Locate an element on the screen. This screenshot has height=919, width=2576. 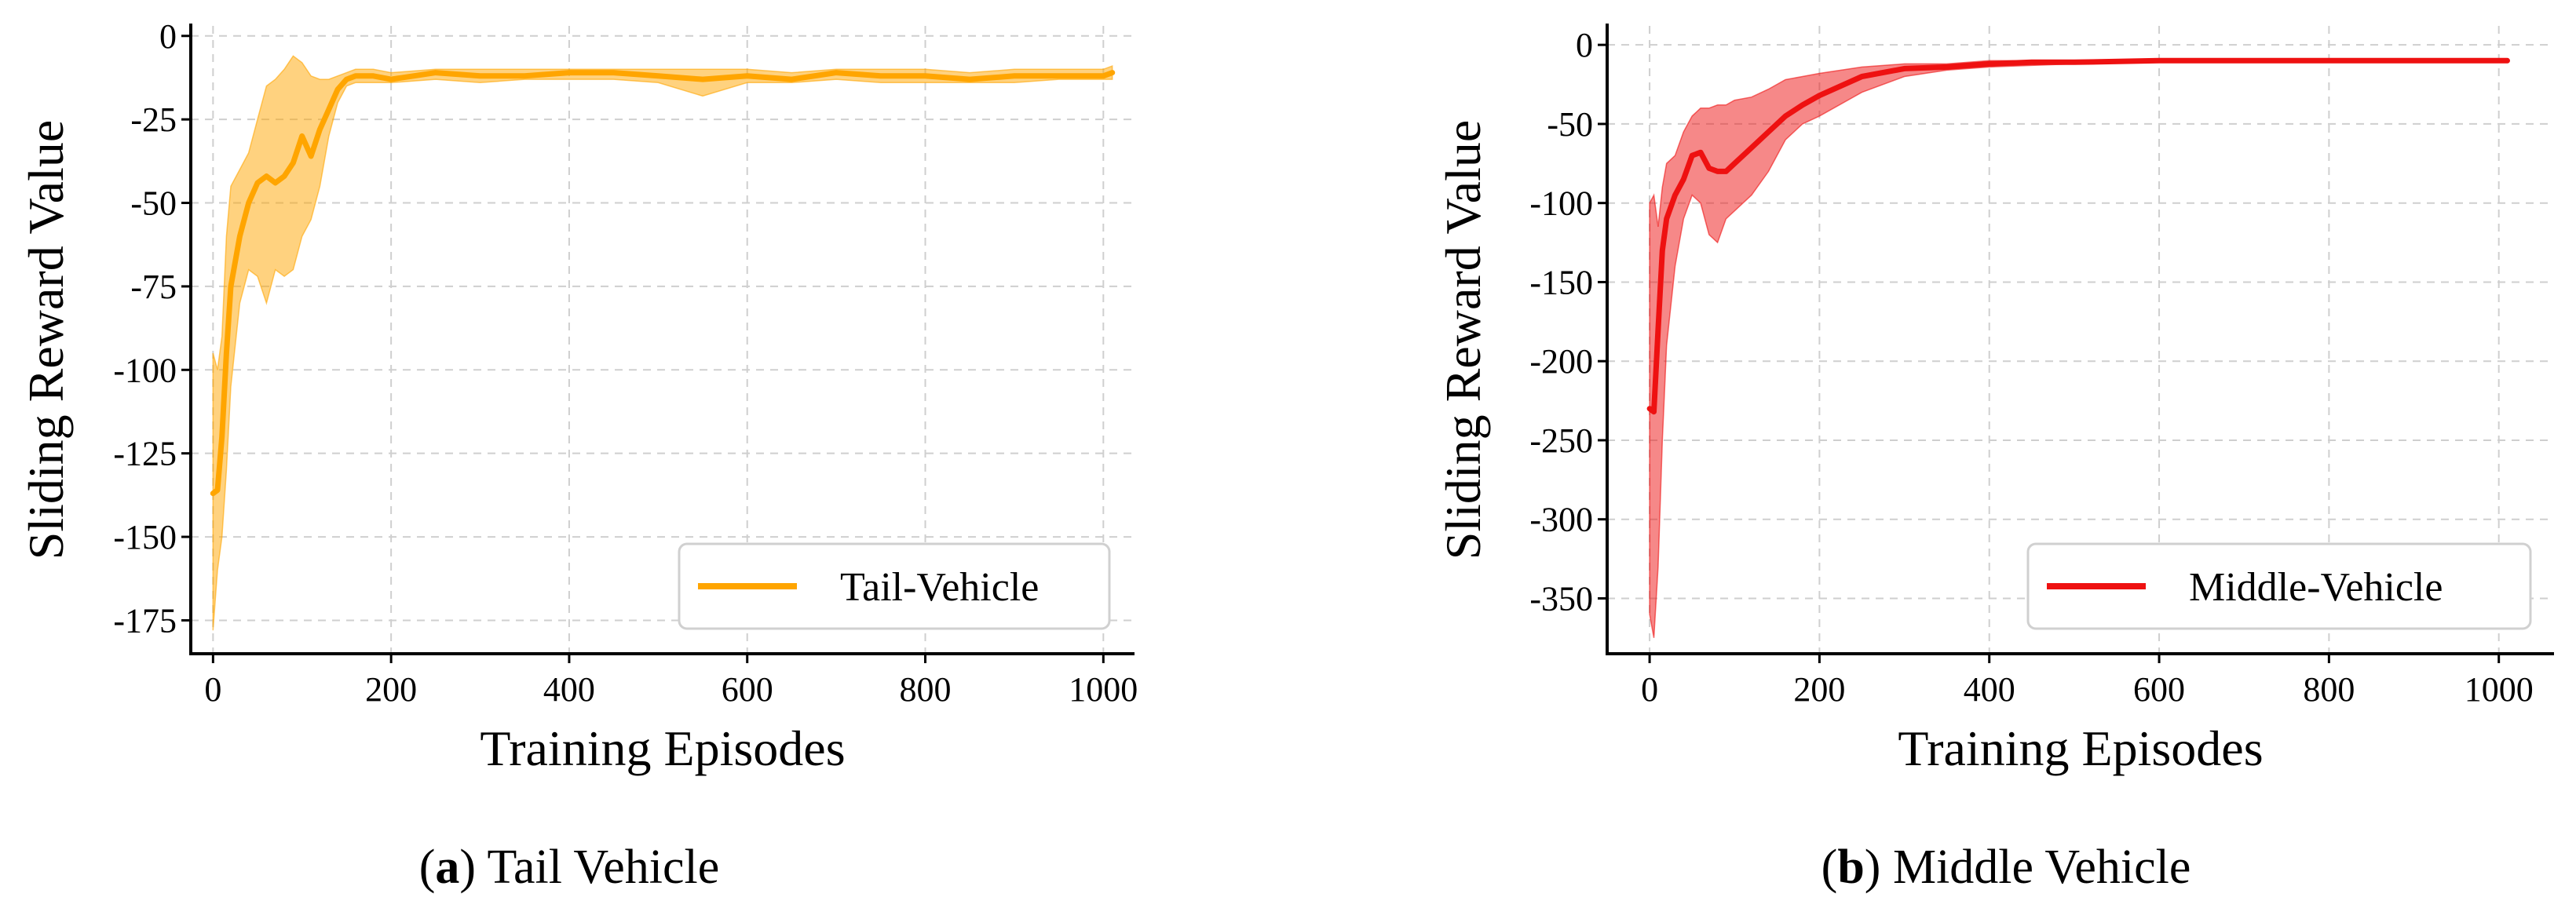
series-line is located at coordinates (2078, 236).